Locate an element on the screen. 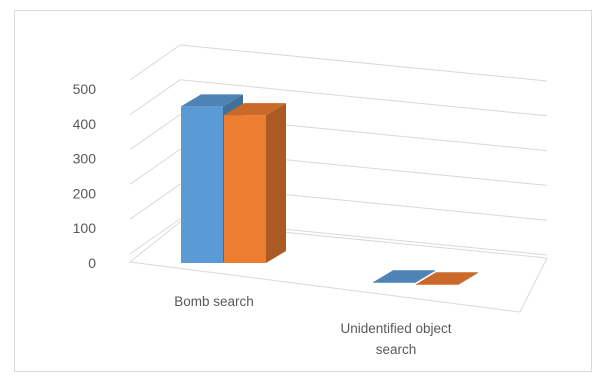 The width and height of the screenshot is (606, 382). bar-0-0-top is located at coordinates (212, 100).